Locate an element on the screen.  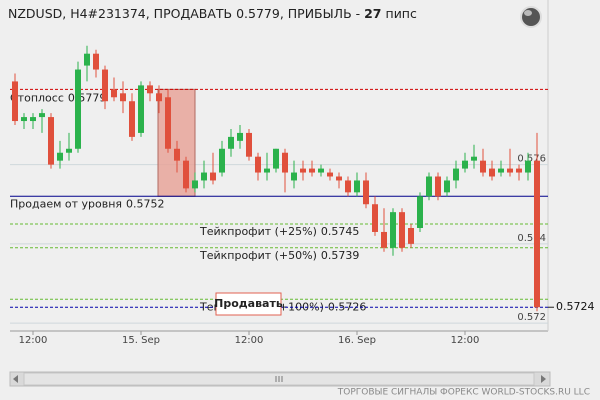
level-name: Тейкпрофит (+50%) is located at coordinates (258, 255).